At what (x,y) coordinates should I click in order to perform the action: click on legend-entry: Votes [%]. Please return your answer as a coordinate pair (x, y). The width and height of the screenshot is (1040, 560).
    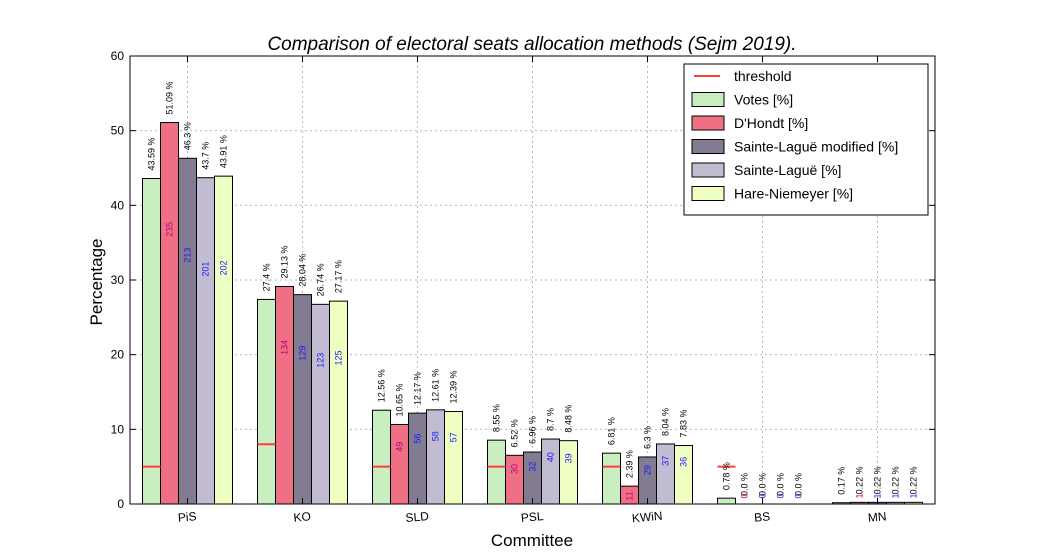
    Looking at the image, I should click on (763, 100).